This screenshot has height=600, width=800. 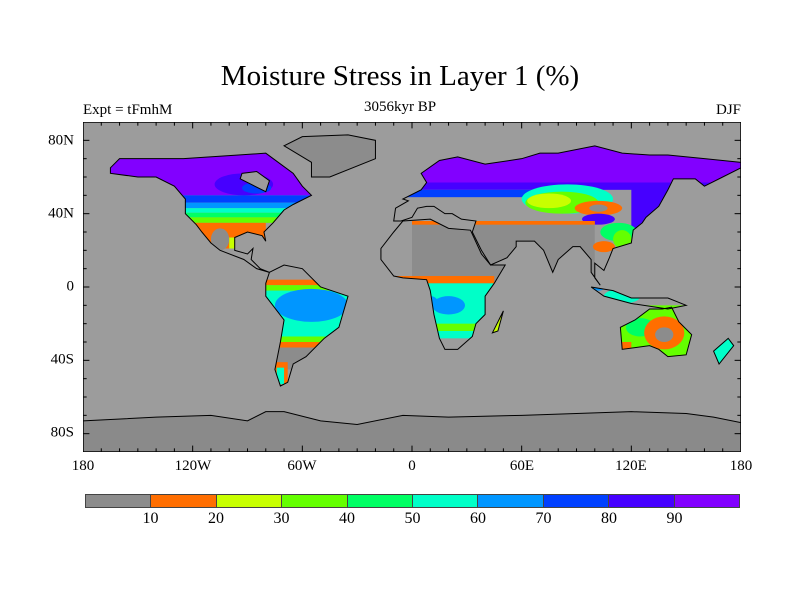 What do you see at coordinates (281, 518) in the screenshot?
I see `colorbar-label: 30` at bounding box center [281, 518].